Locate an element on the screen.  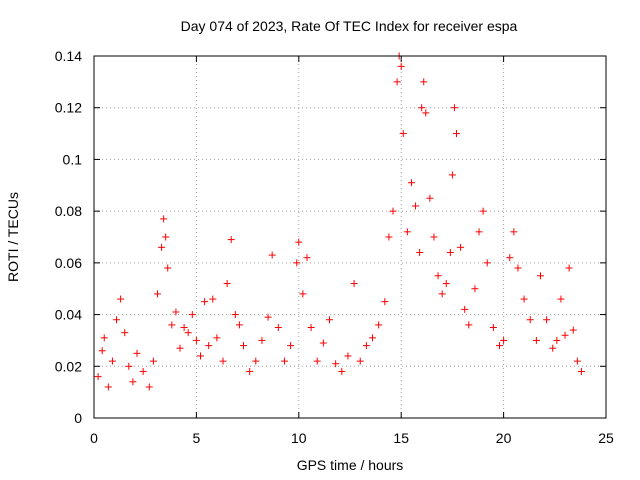
y-tick-label: 0.02 is located at coordinates (68, 366).